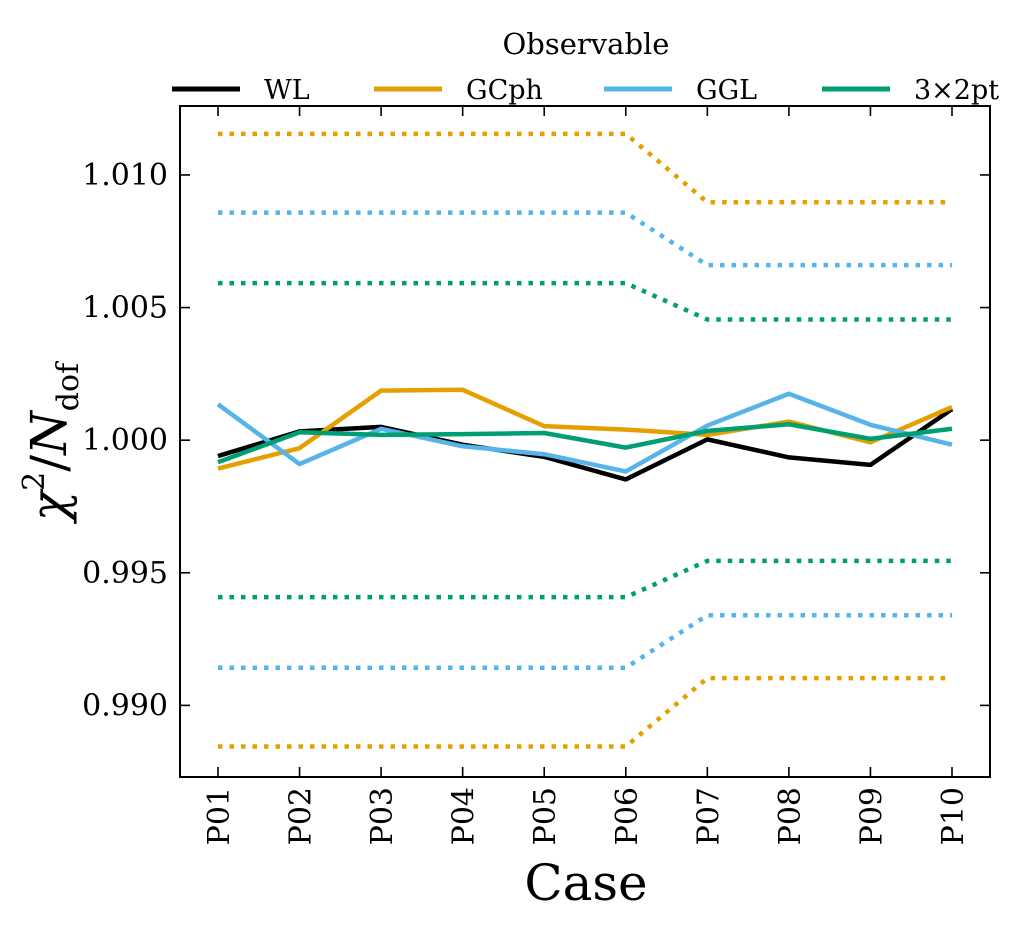  I want to click on legend-label-3-2pt: 3×2pt, so click(956, 90).